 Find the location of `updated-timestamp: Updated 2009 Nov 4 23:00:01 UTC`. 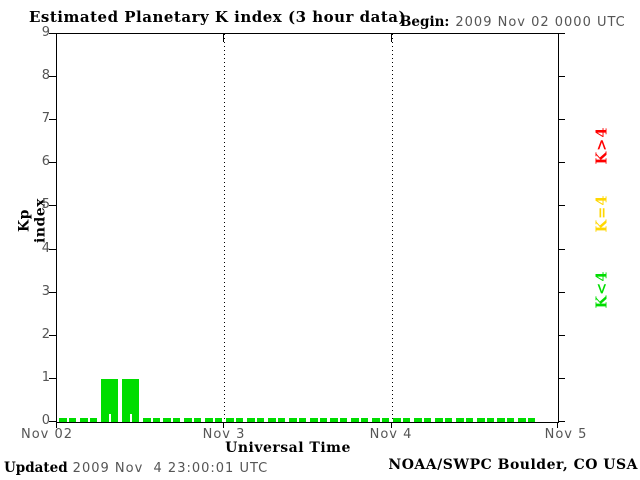

updated-timestamp: Updated 2009 Nov 4 23:00:01 UTC is located at coordinates (136, 466).